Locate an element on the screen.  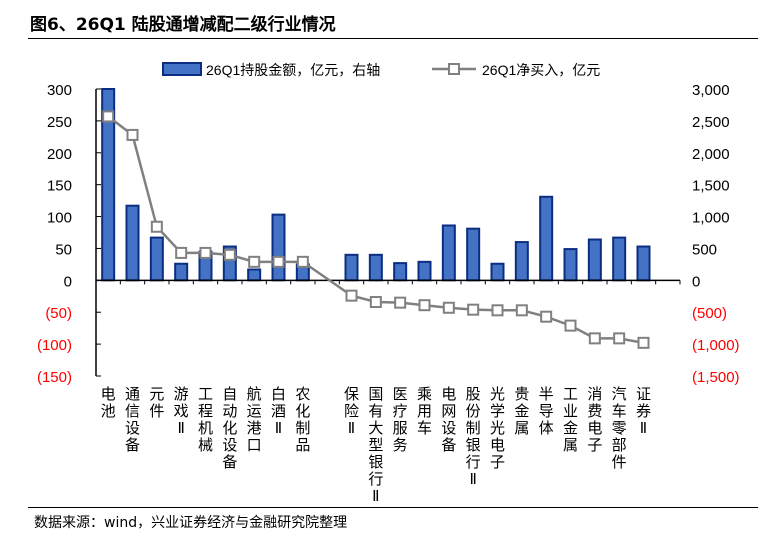
category-label: 半导体 is located at coordinates (546, 411).